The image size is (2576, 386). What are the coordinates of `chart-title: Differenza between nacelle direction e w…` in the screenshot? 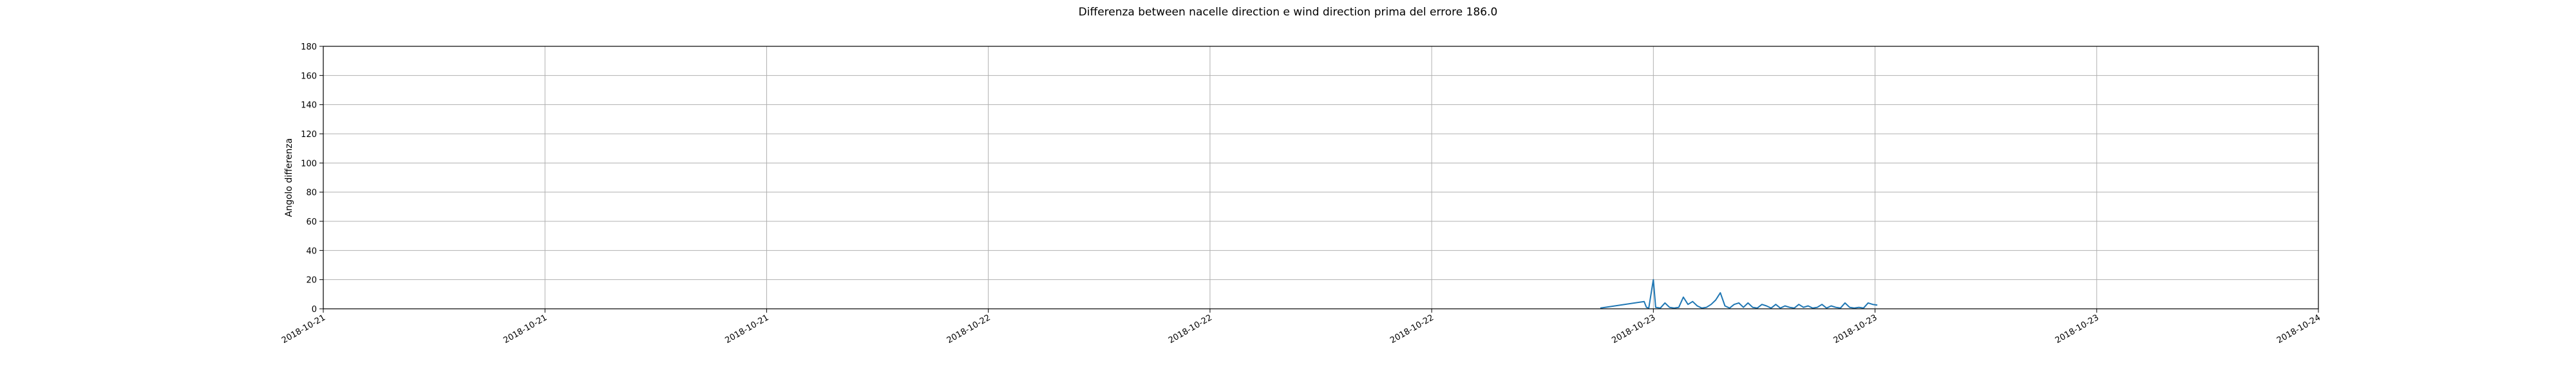 It's located at (1288, 12).